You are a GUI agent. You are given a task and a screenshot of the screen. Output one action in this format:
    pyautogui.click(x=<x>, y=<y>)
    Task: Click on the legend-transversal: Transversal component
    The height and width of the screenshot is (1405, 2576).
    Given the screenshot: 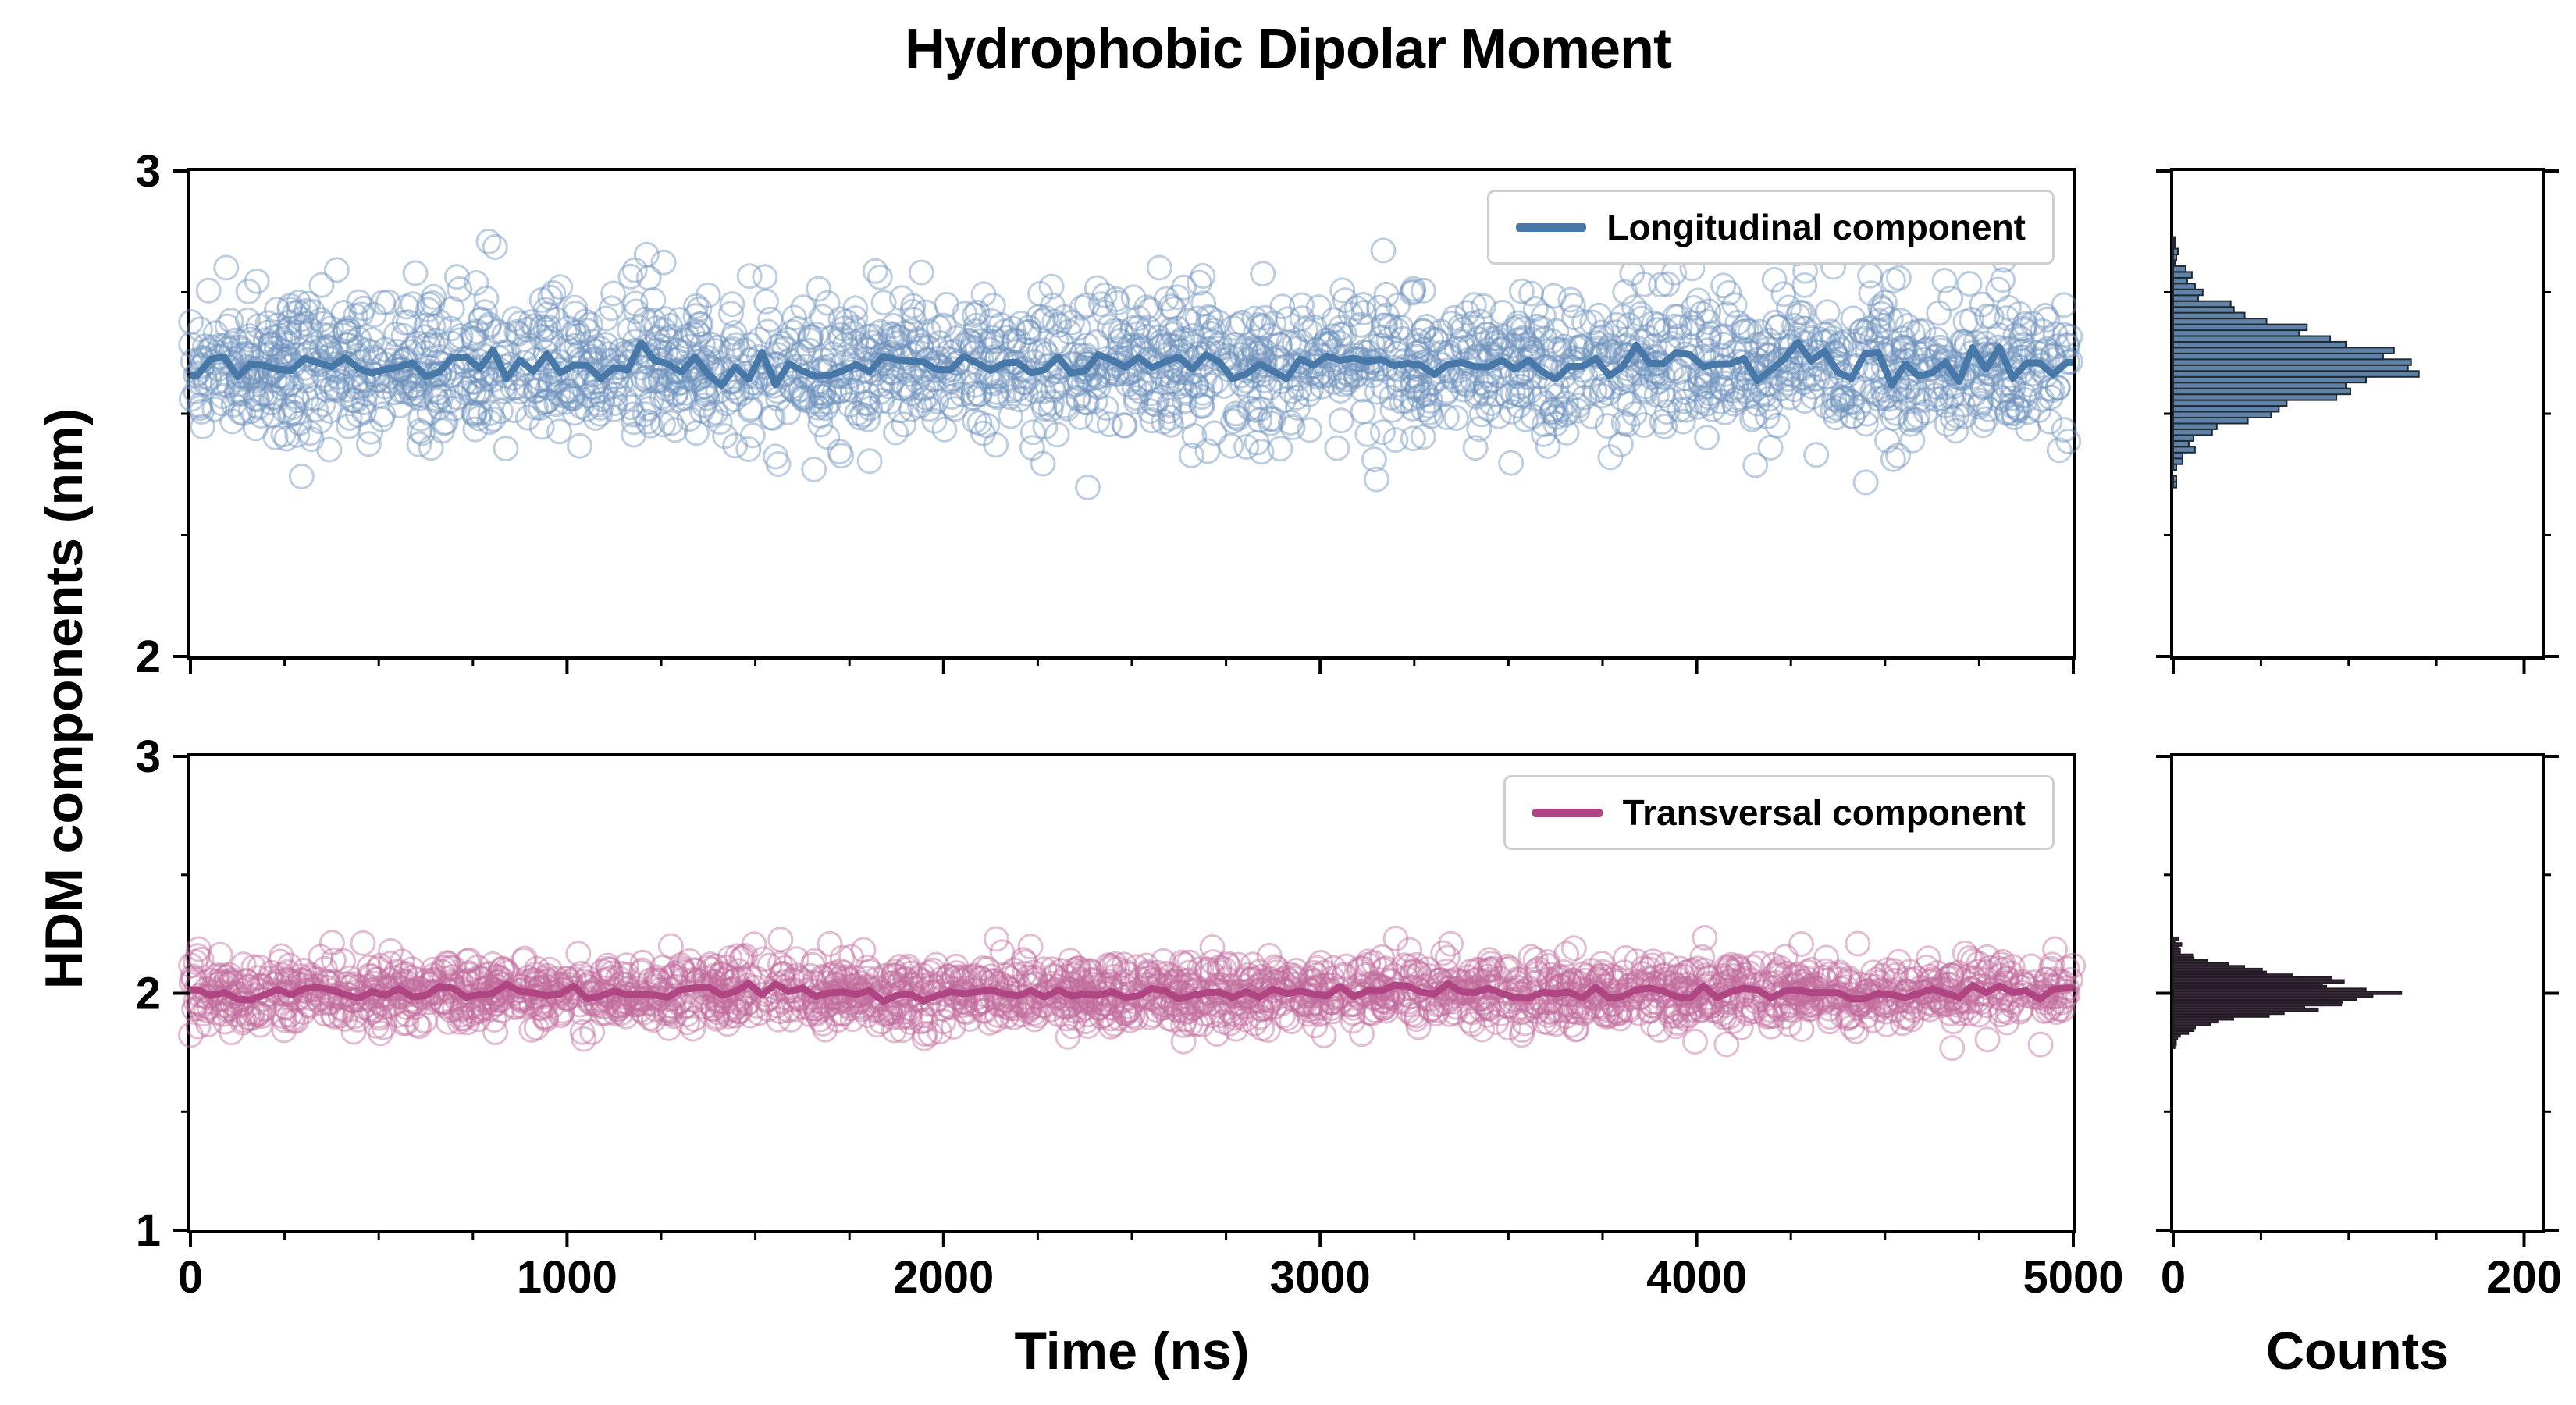 What is the action you would take?
    pyautogui.click(x=1779, y=813)
    